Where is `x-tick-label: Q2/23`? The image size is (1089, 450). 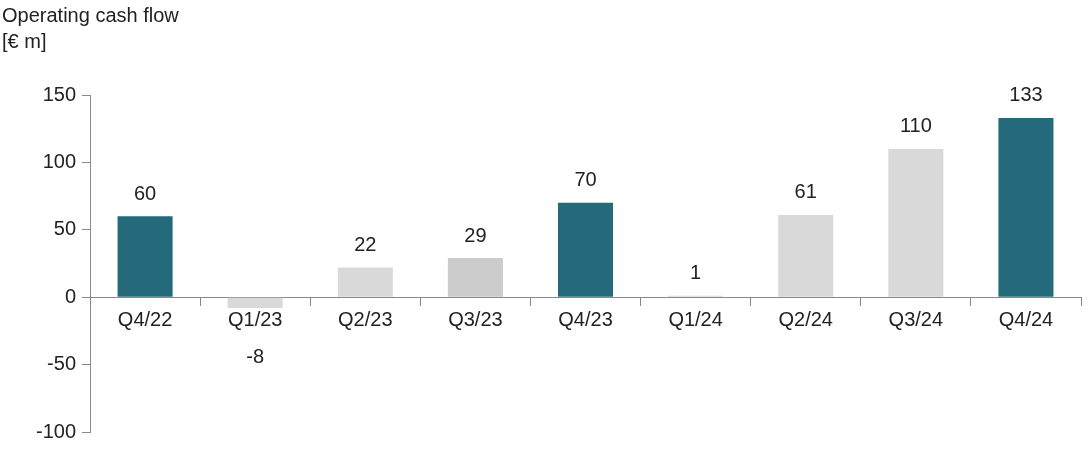 x-tick-label: Q2/23 is located at coordinates (365, 318).